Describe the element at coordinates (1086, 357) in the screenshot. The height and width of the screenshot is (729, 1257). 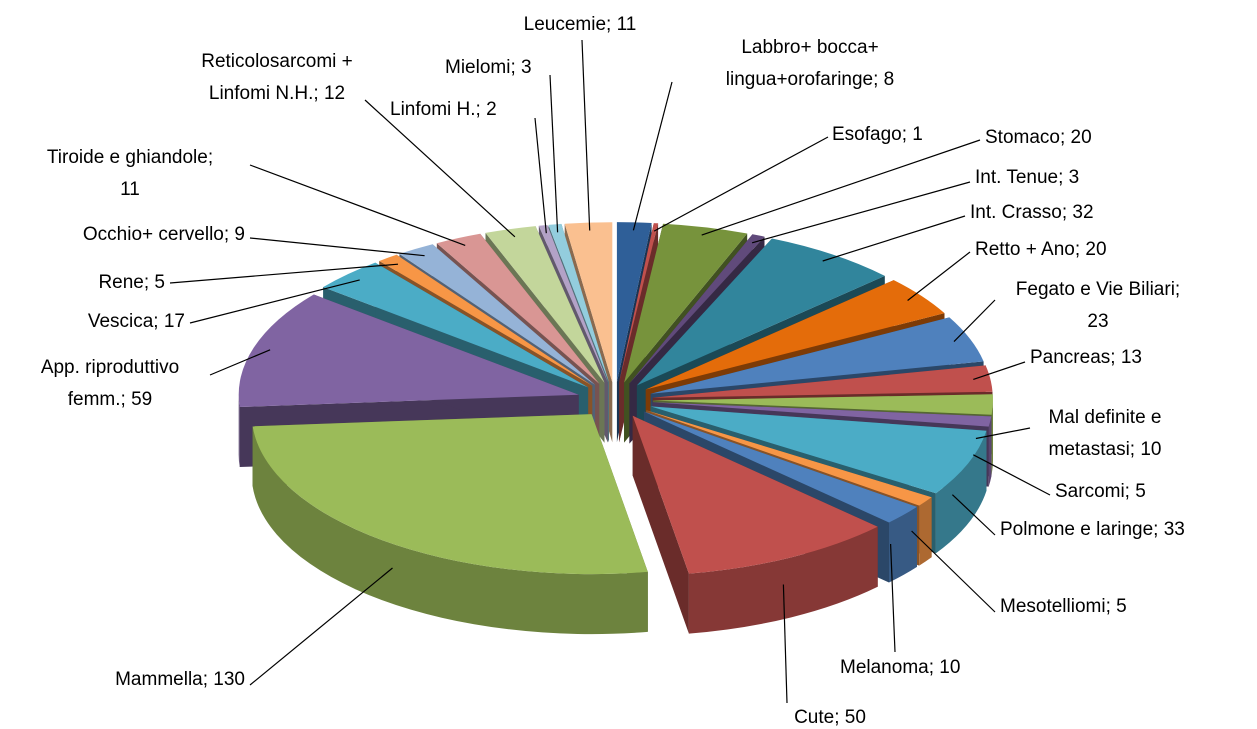
I see `data-label: Pancreas; 13` at that location.